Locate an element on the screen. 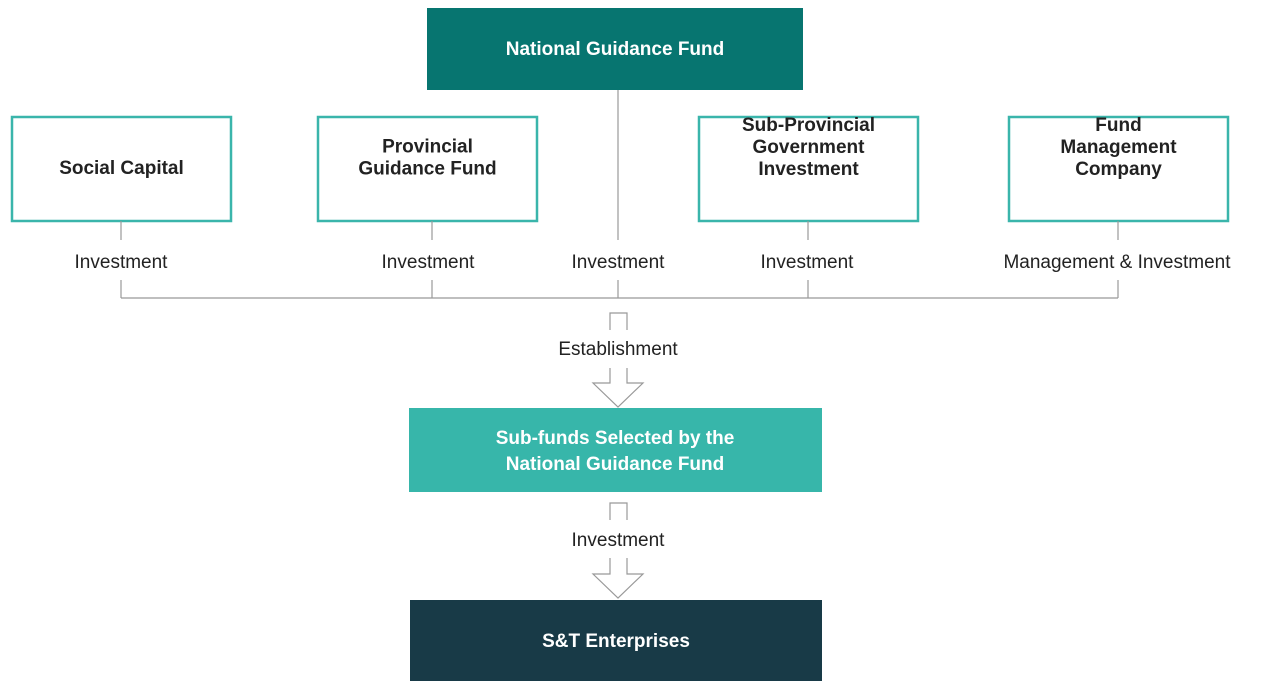 Image resolution: width=1270 pixels, height=681 pixels. sub-funds-label: National Guidance Fund is located at coordinates (615, 464).